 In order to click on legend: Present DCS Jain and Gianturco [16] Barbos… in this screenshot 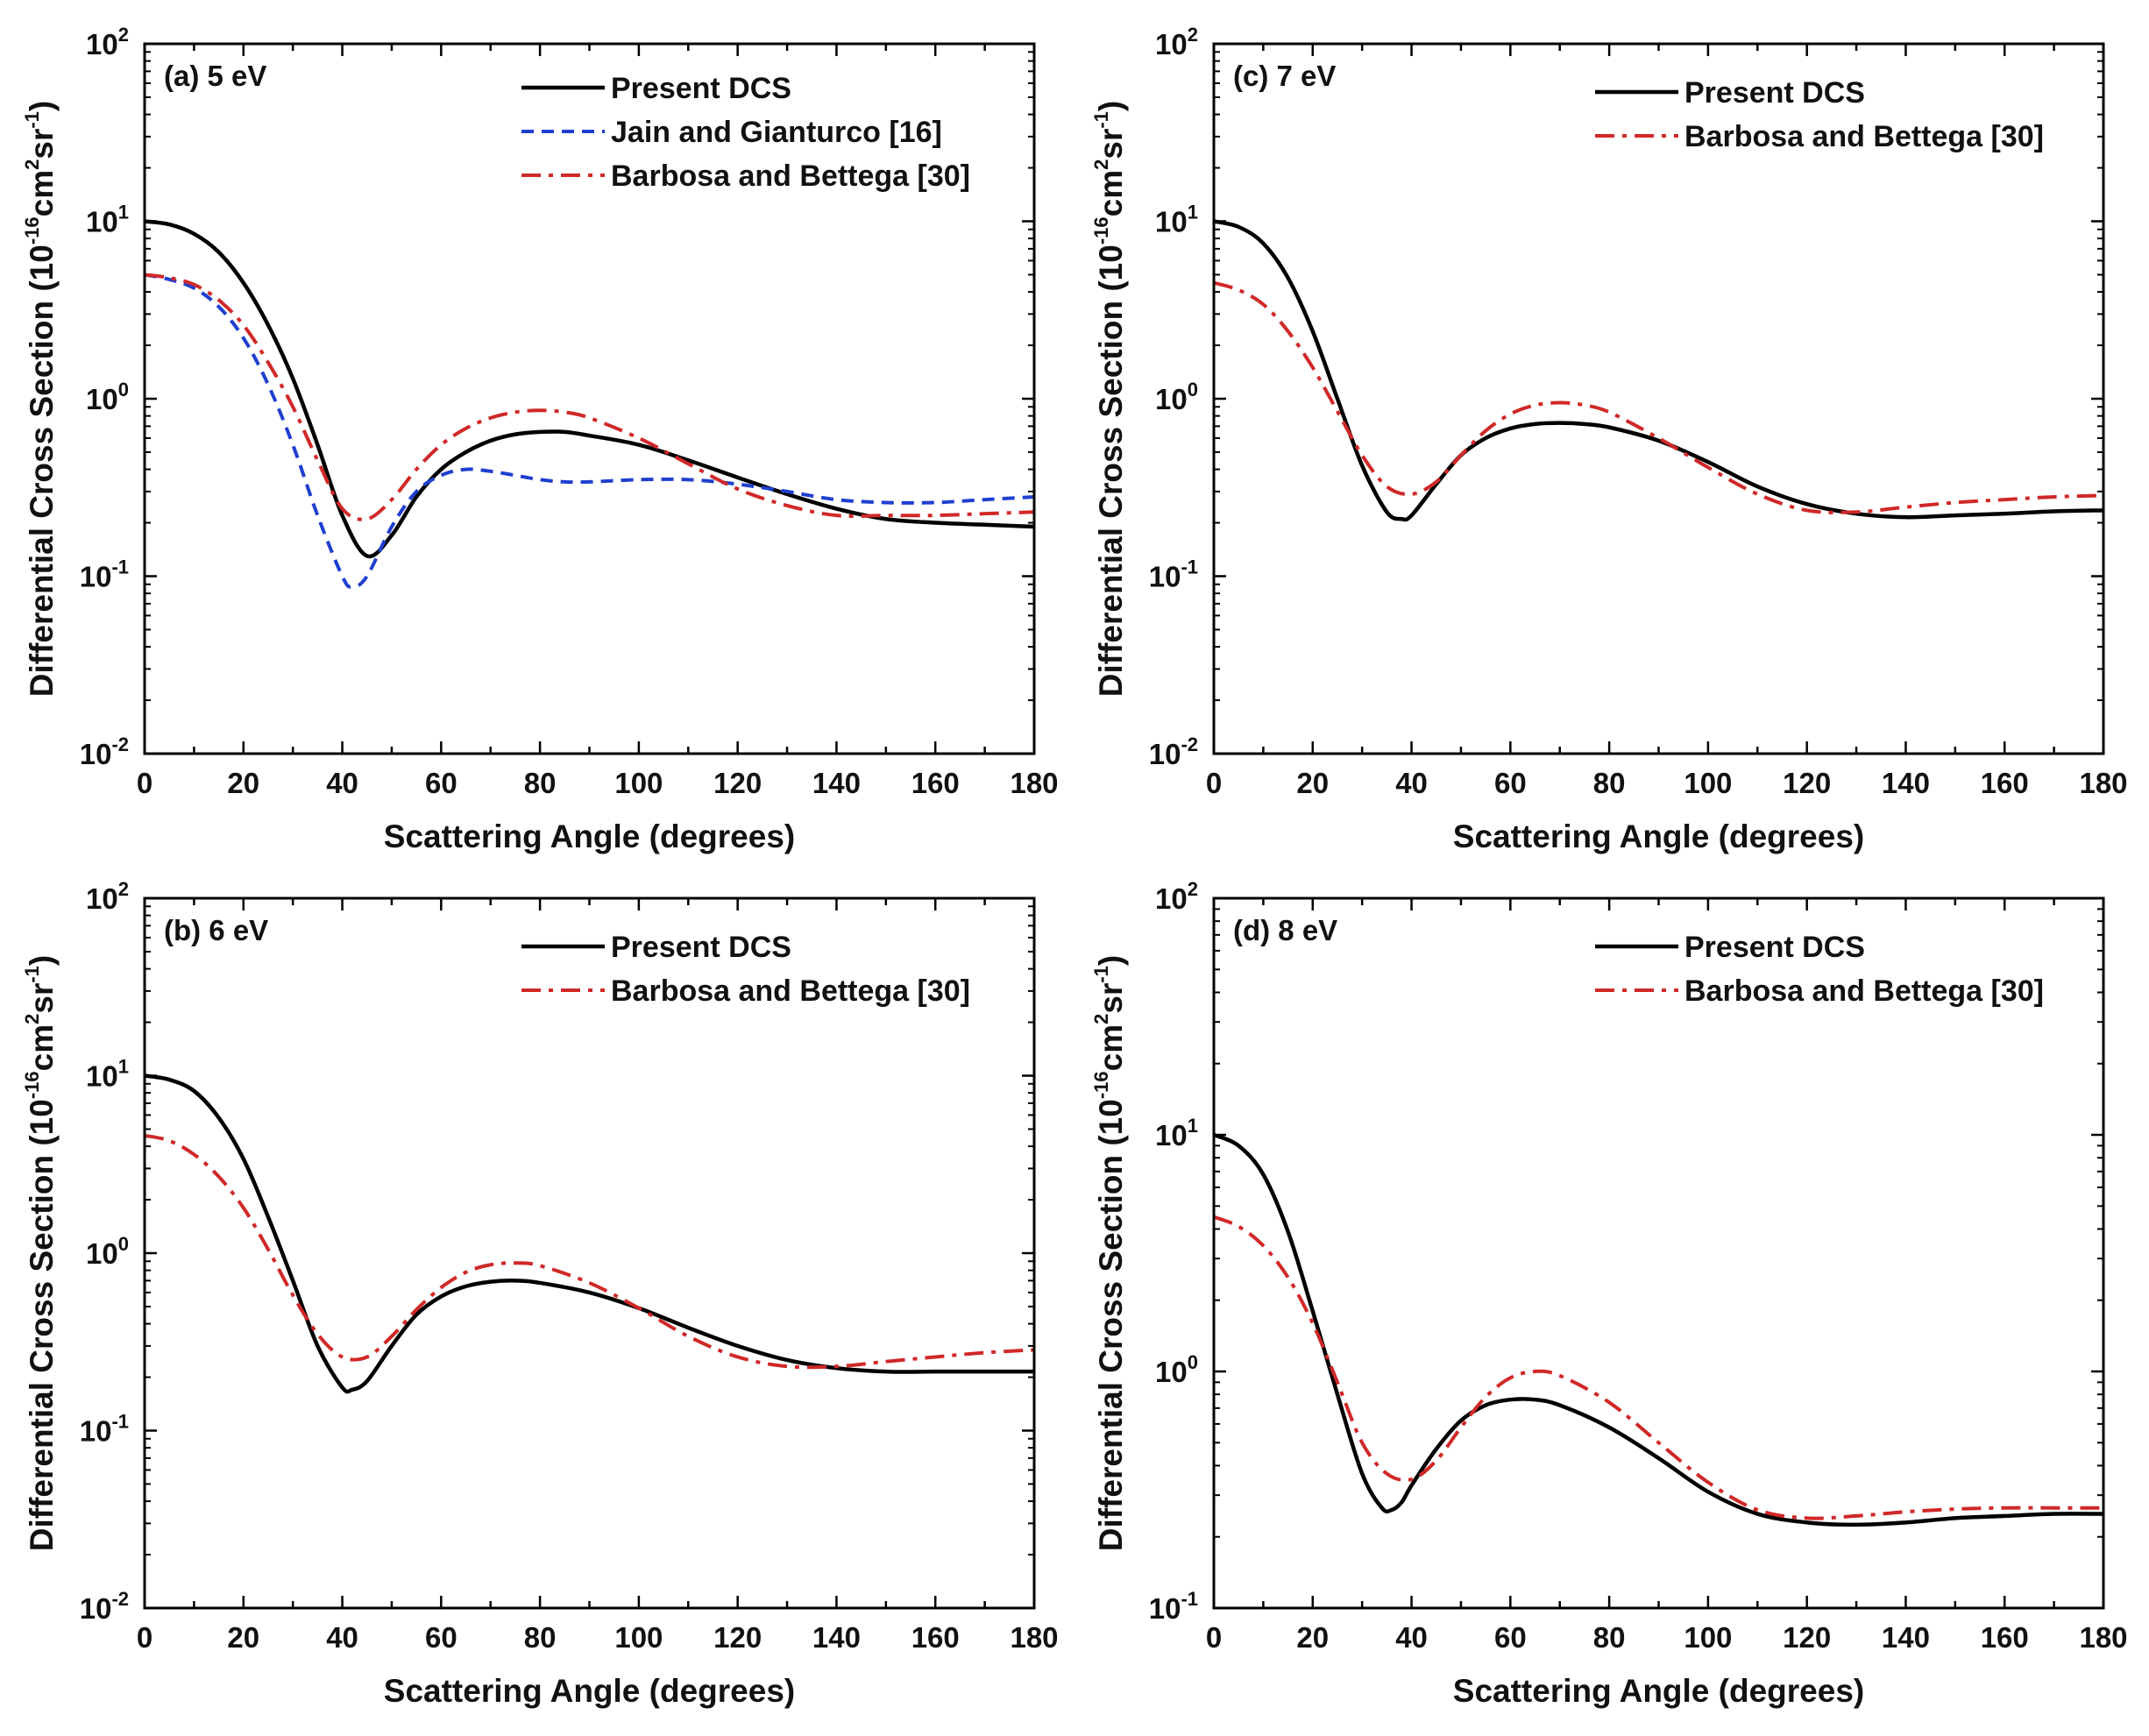, I will do `click(745, 132)`.